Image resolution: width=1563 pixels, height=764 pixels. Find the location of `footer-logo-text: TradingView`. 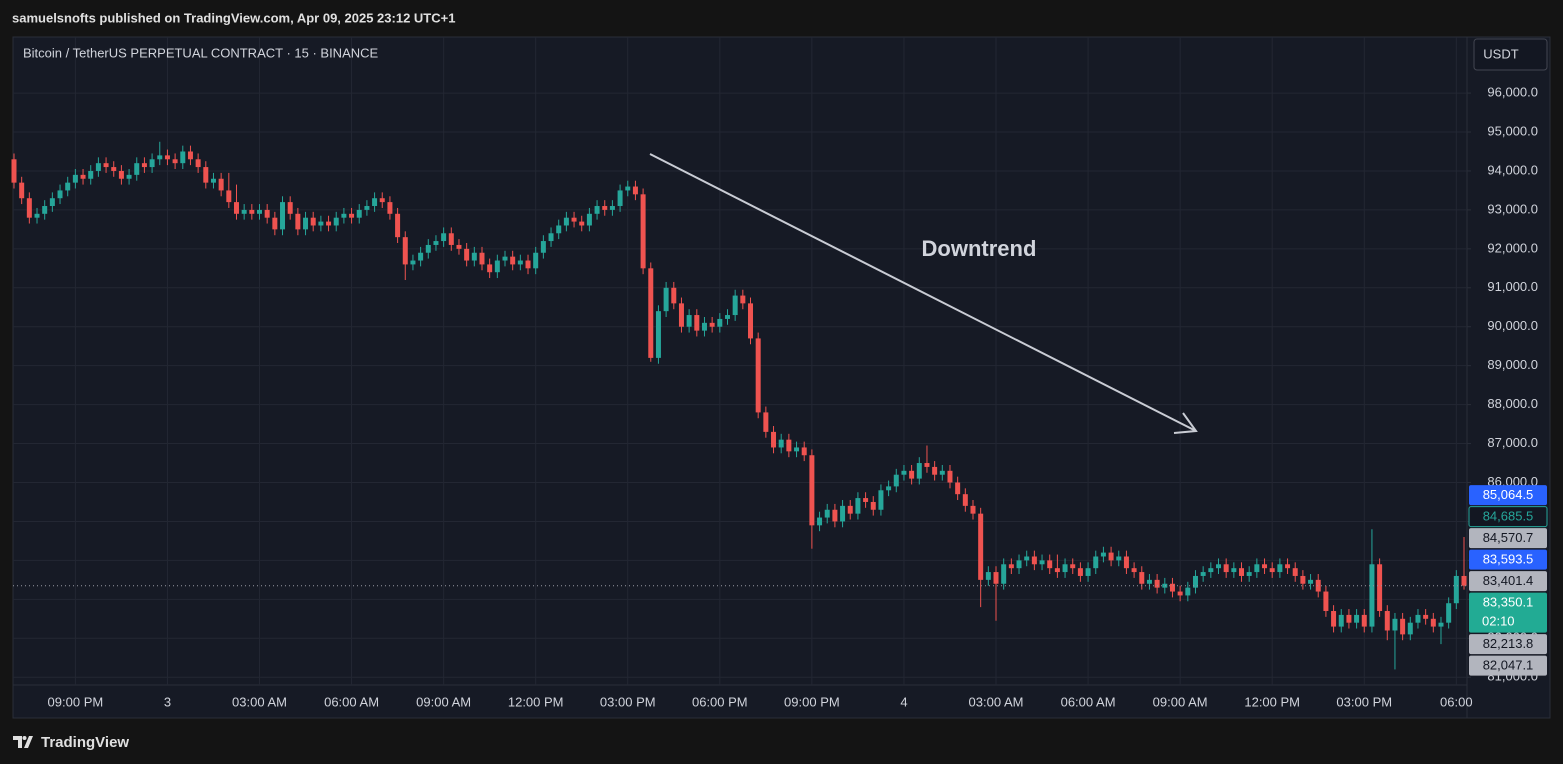

footer-logo-text: TradingView is located at coordinates (85, 742).